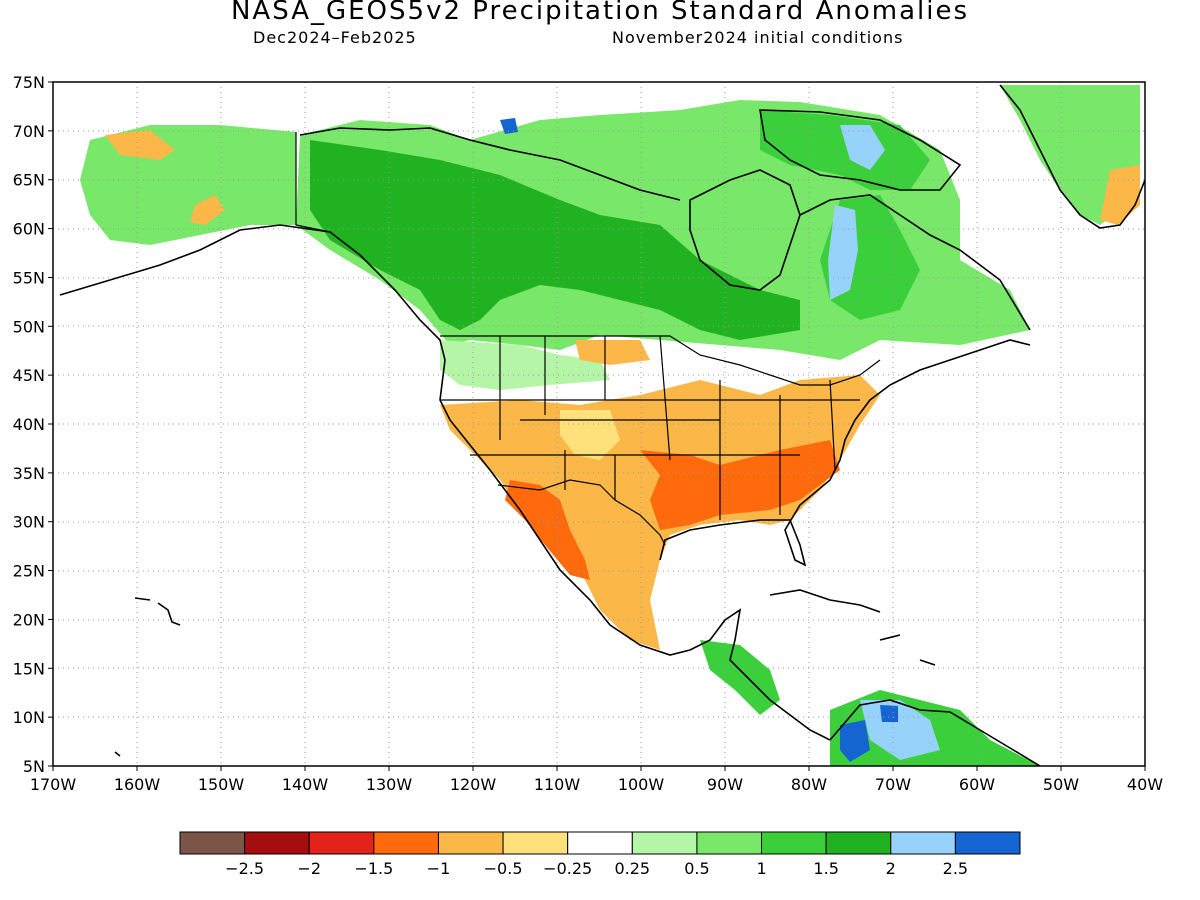 Image resolution: width=1200 pixels, height=900 pixels. What do you see at coordinates (696, 868) in the screenshot?
I see `colorbar-label: 0.5` at bounding box center [696, 868].